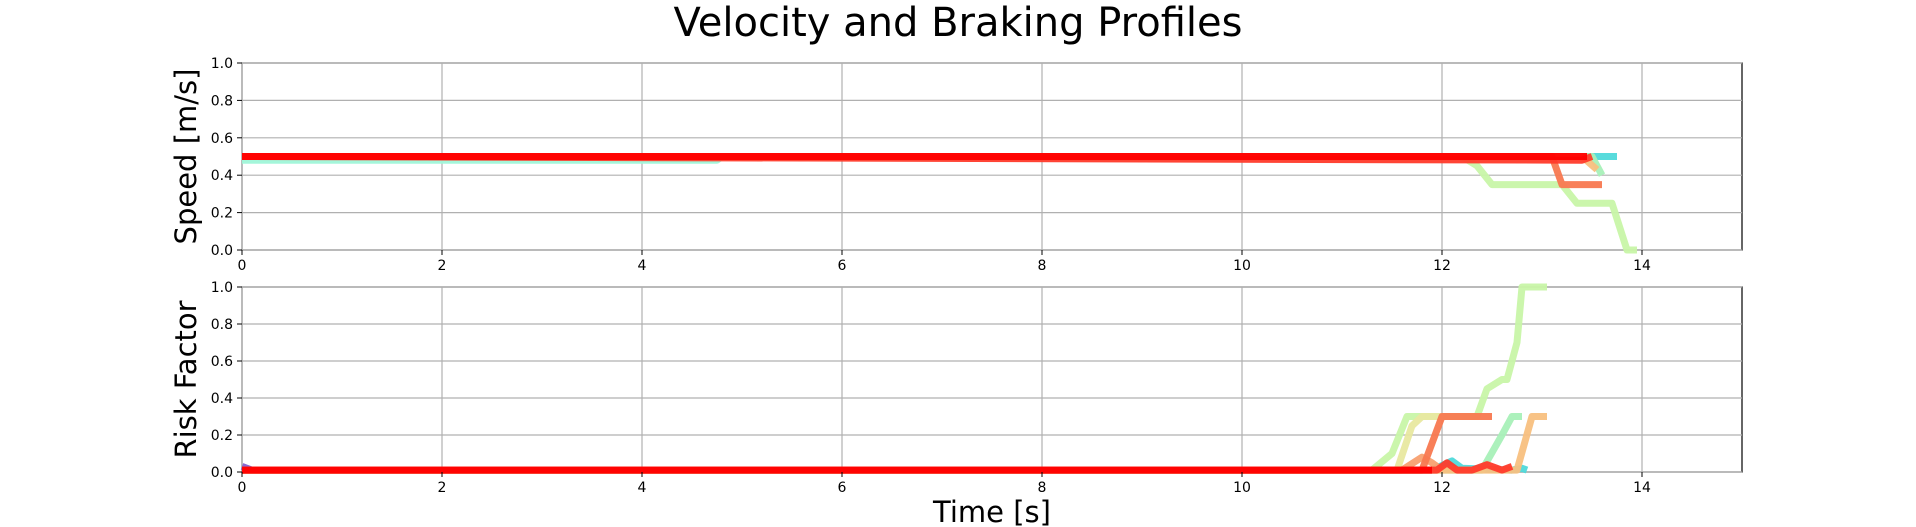 The width and height of the screenshot is (1916, 527). What do you see at coordinates (991, 511) in the screenshot?
I see `time-x-axis-label: Time [s]` at bounding box center [991, 511].